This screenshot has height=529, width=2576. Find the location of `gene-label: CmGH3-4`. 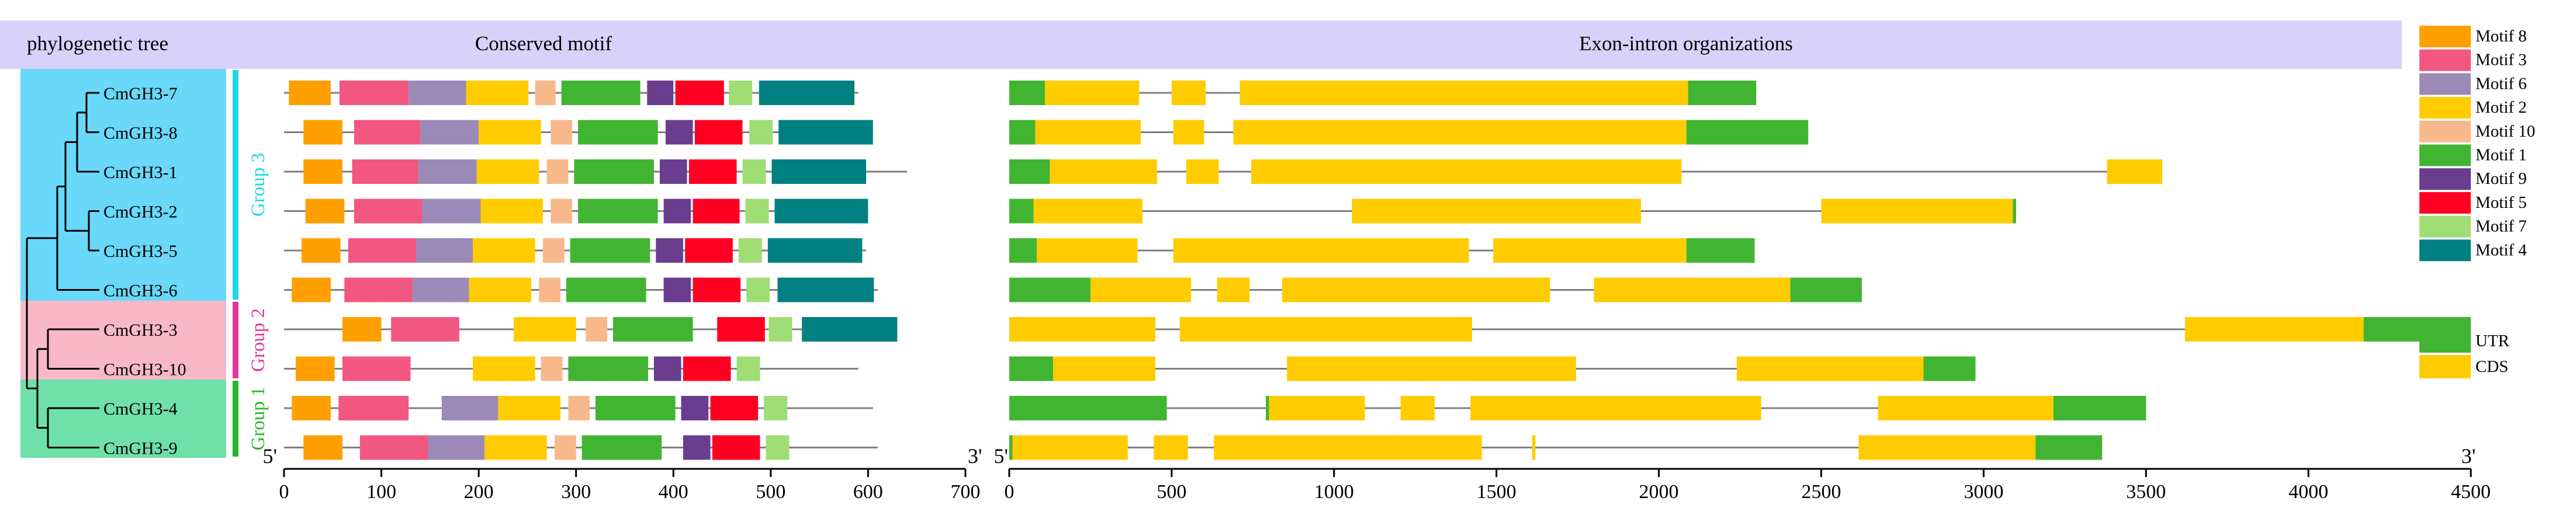

gene-label: CmGH3-4 is located at coordinates (140, 409).